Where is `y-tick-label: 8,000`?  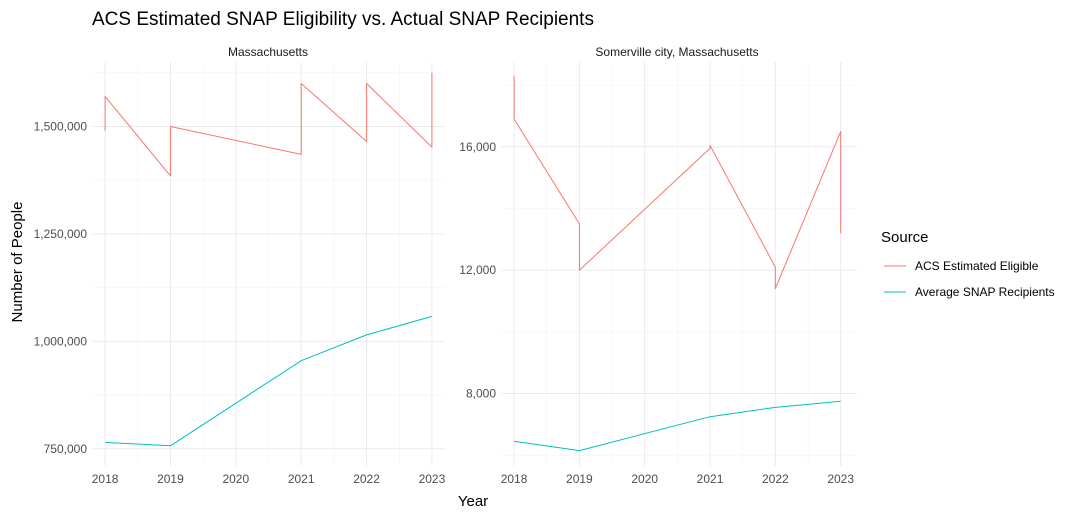 y-tick-label: 8,000 is located at coordinates (481, 394).